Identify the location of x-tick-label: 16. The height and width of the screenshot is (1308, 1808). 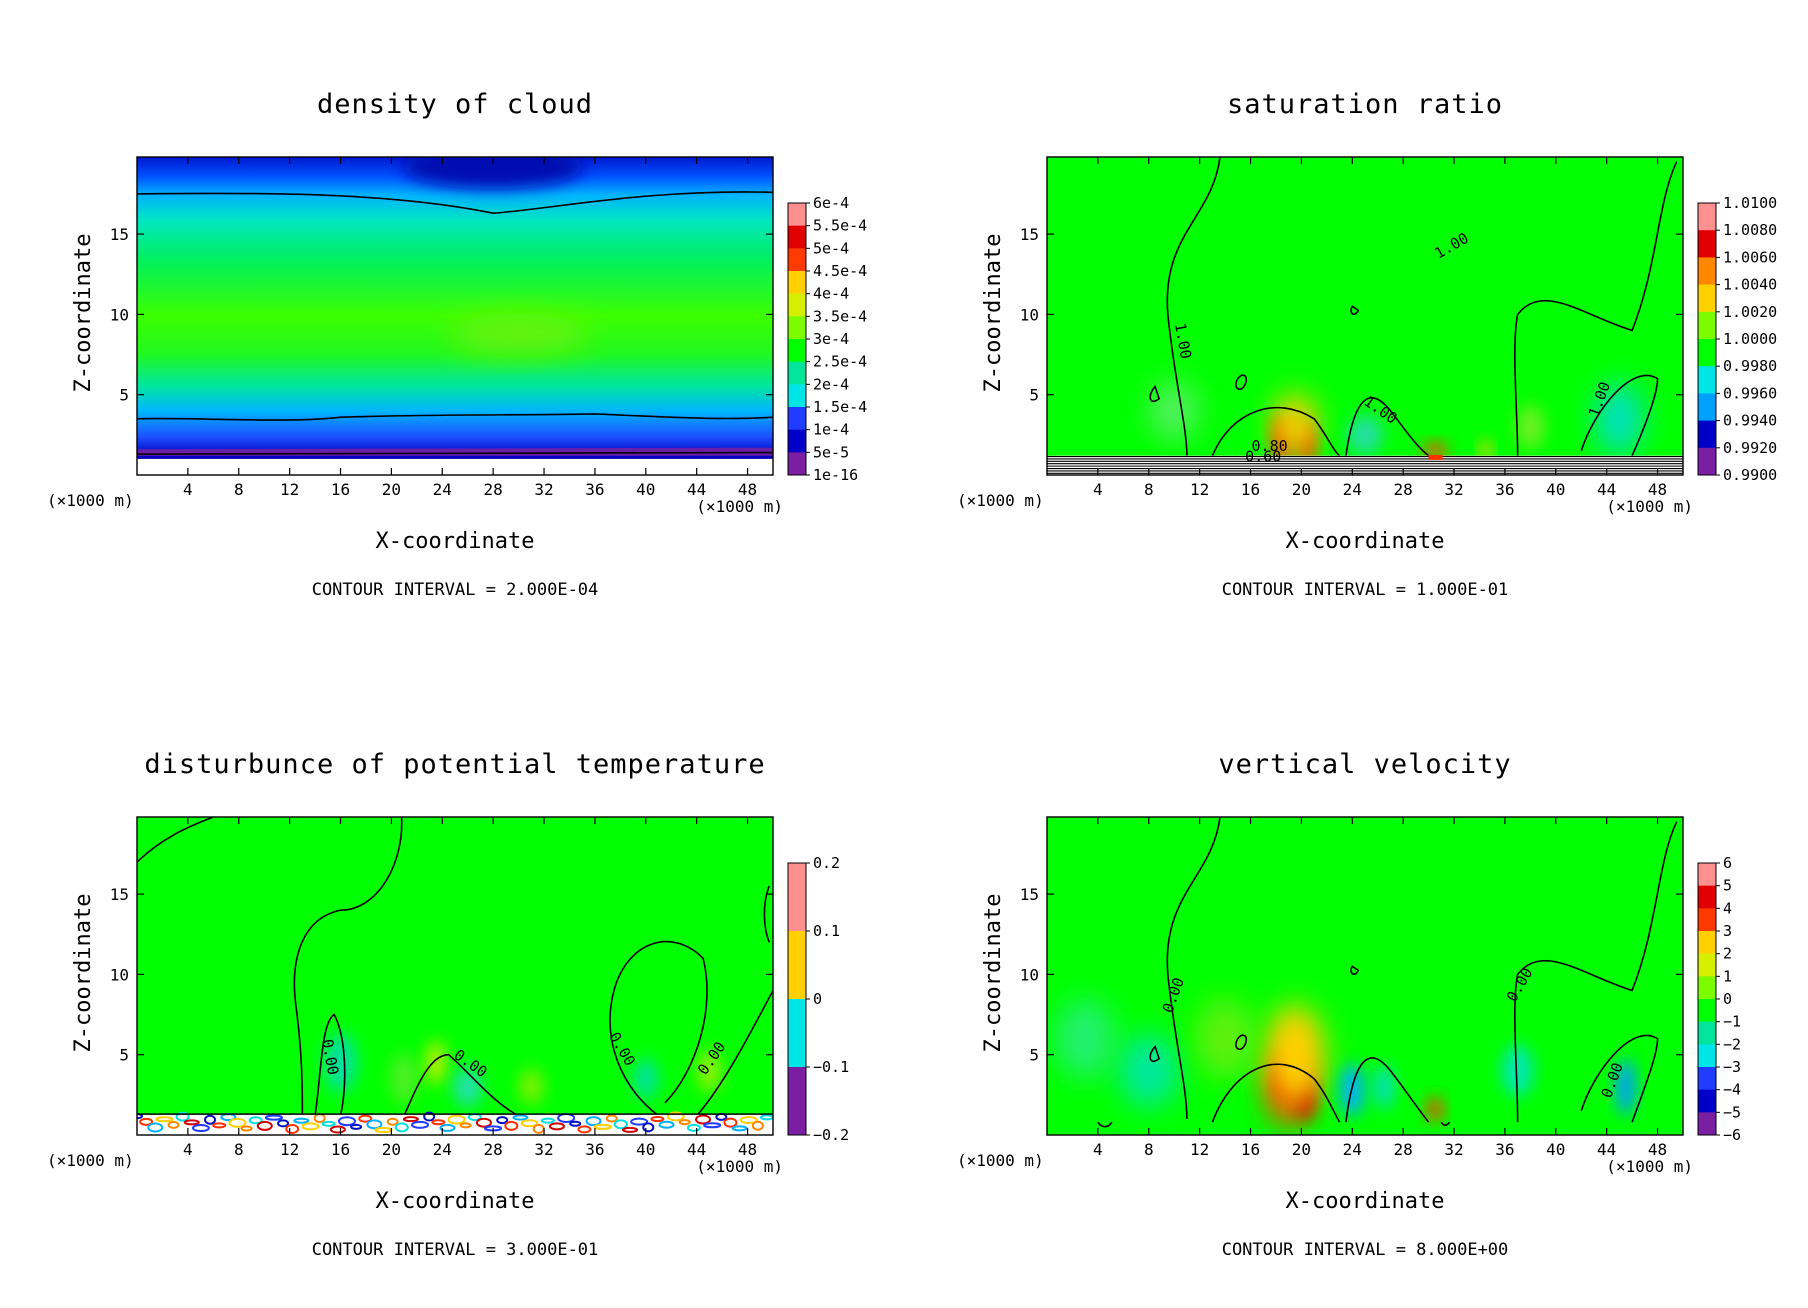
(1250, 1149).